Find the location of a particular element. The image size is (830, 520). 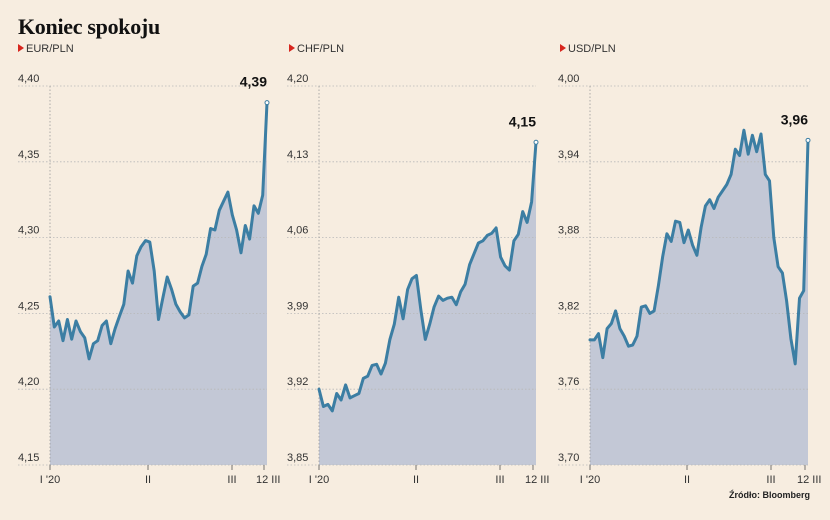

series-name: CHF/PLN is located at coordinates (320, 49).